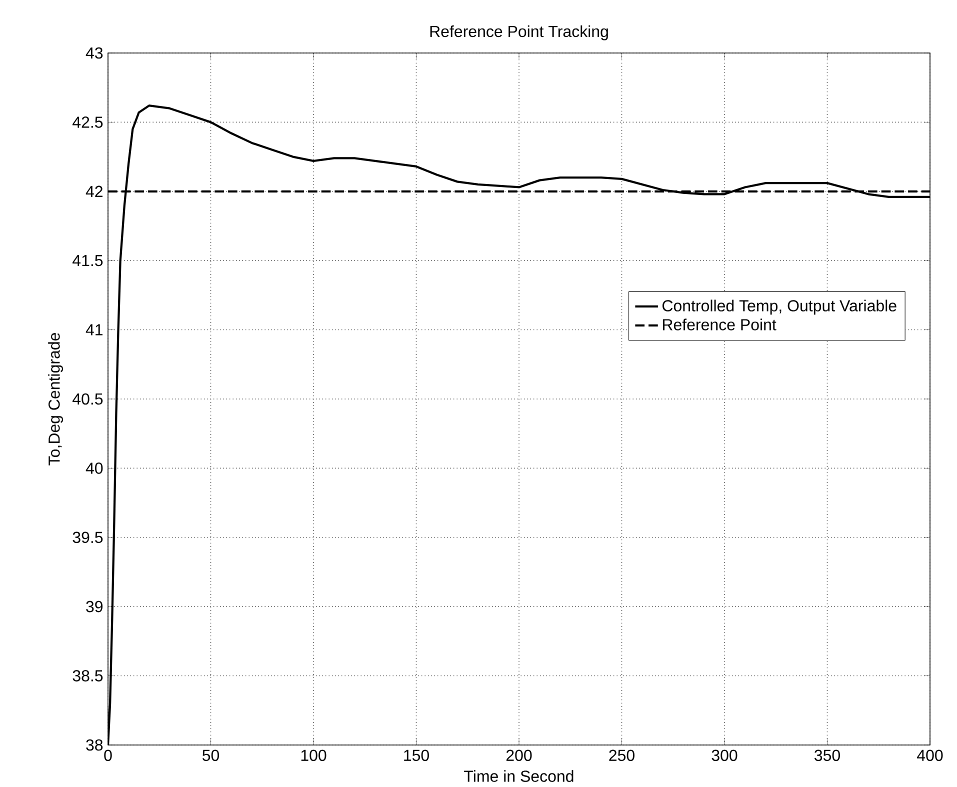 This screenshot has width=957, height=787. I want to click on y-tick-label: 41.5, so click(87, 260).